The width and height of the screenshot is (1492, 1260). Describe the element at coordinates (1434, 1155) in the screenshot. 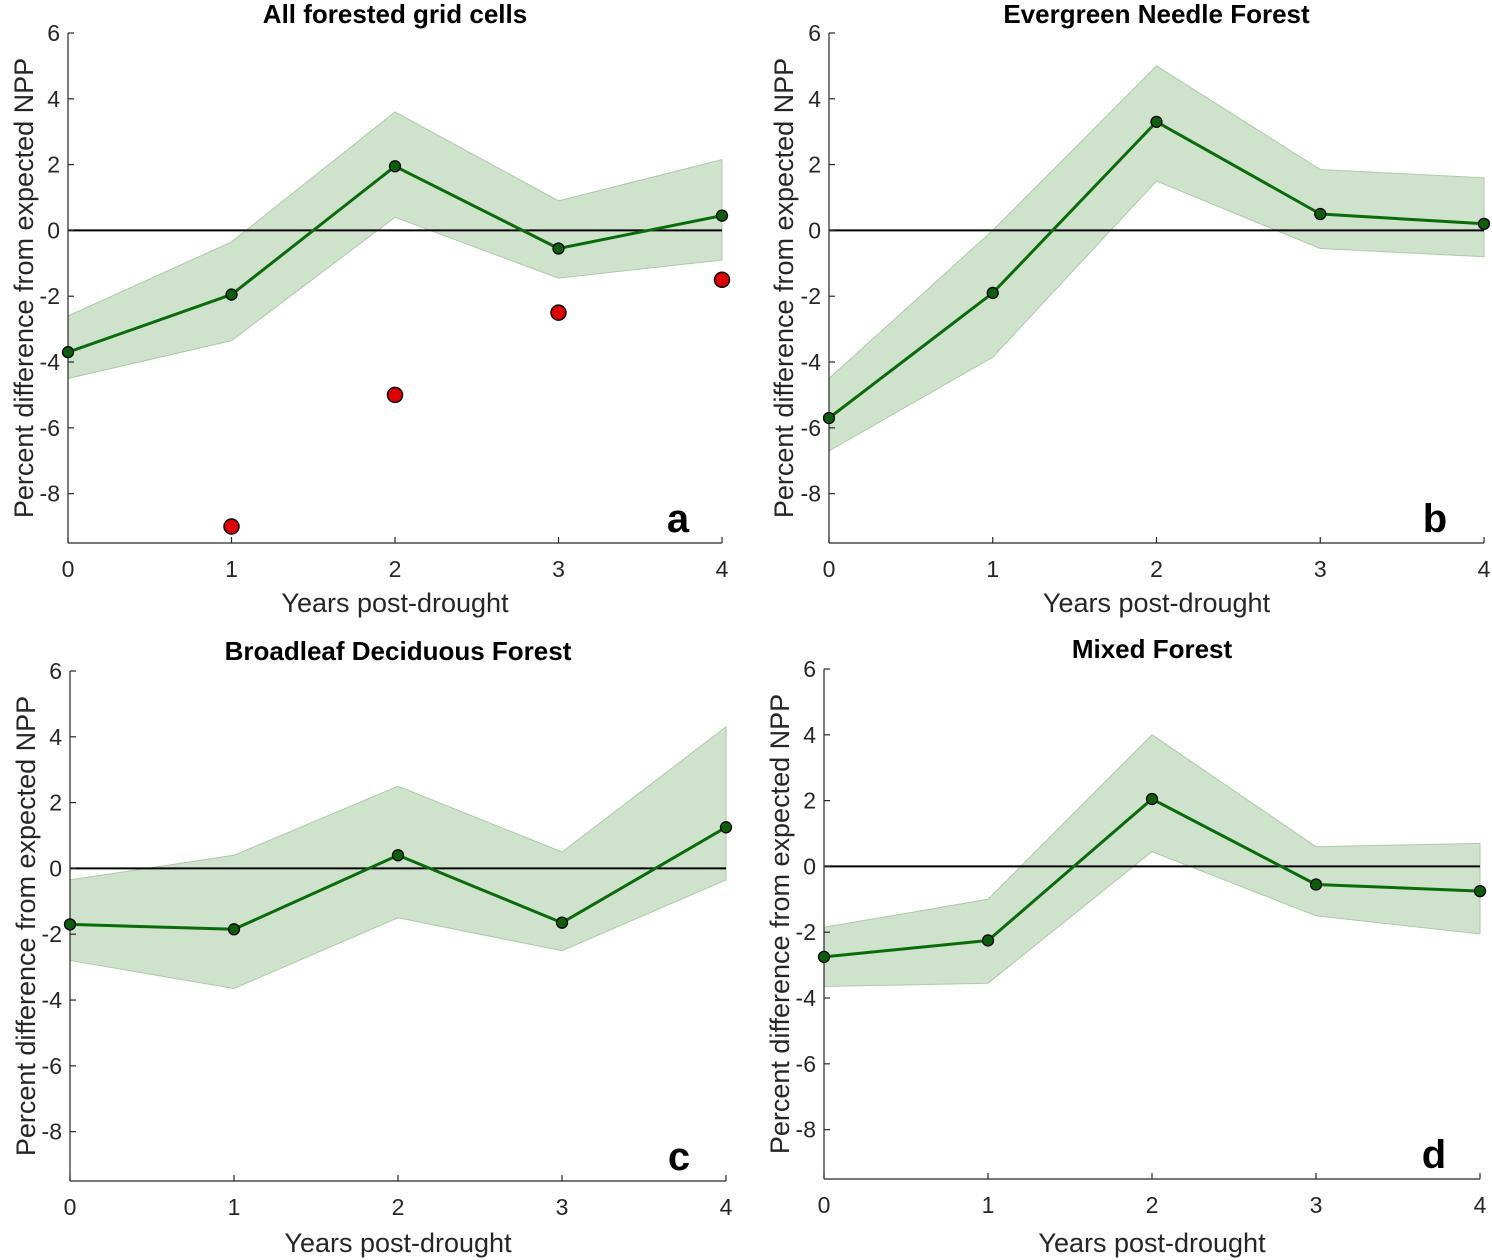

I see `panel-letter: d` at that location.